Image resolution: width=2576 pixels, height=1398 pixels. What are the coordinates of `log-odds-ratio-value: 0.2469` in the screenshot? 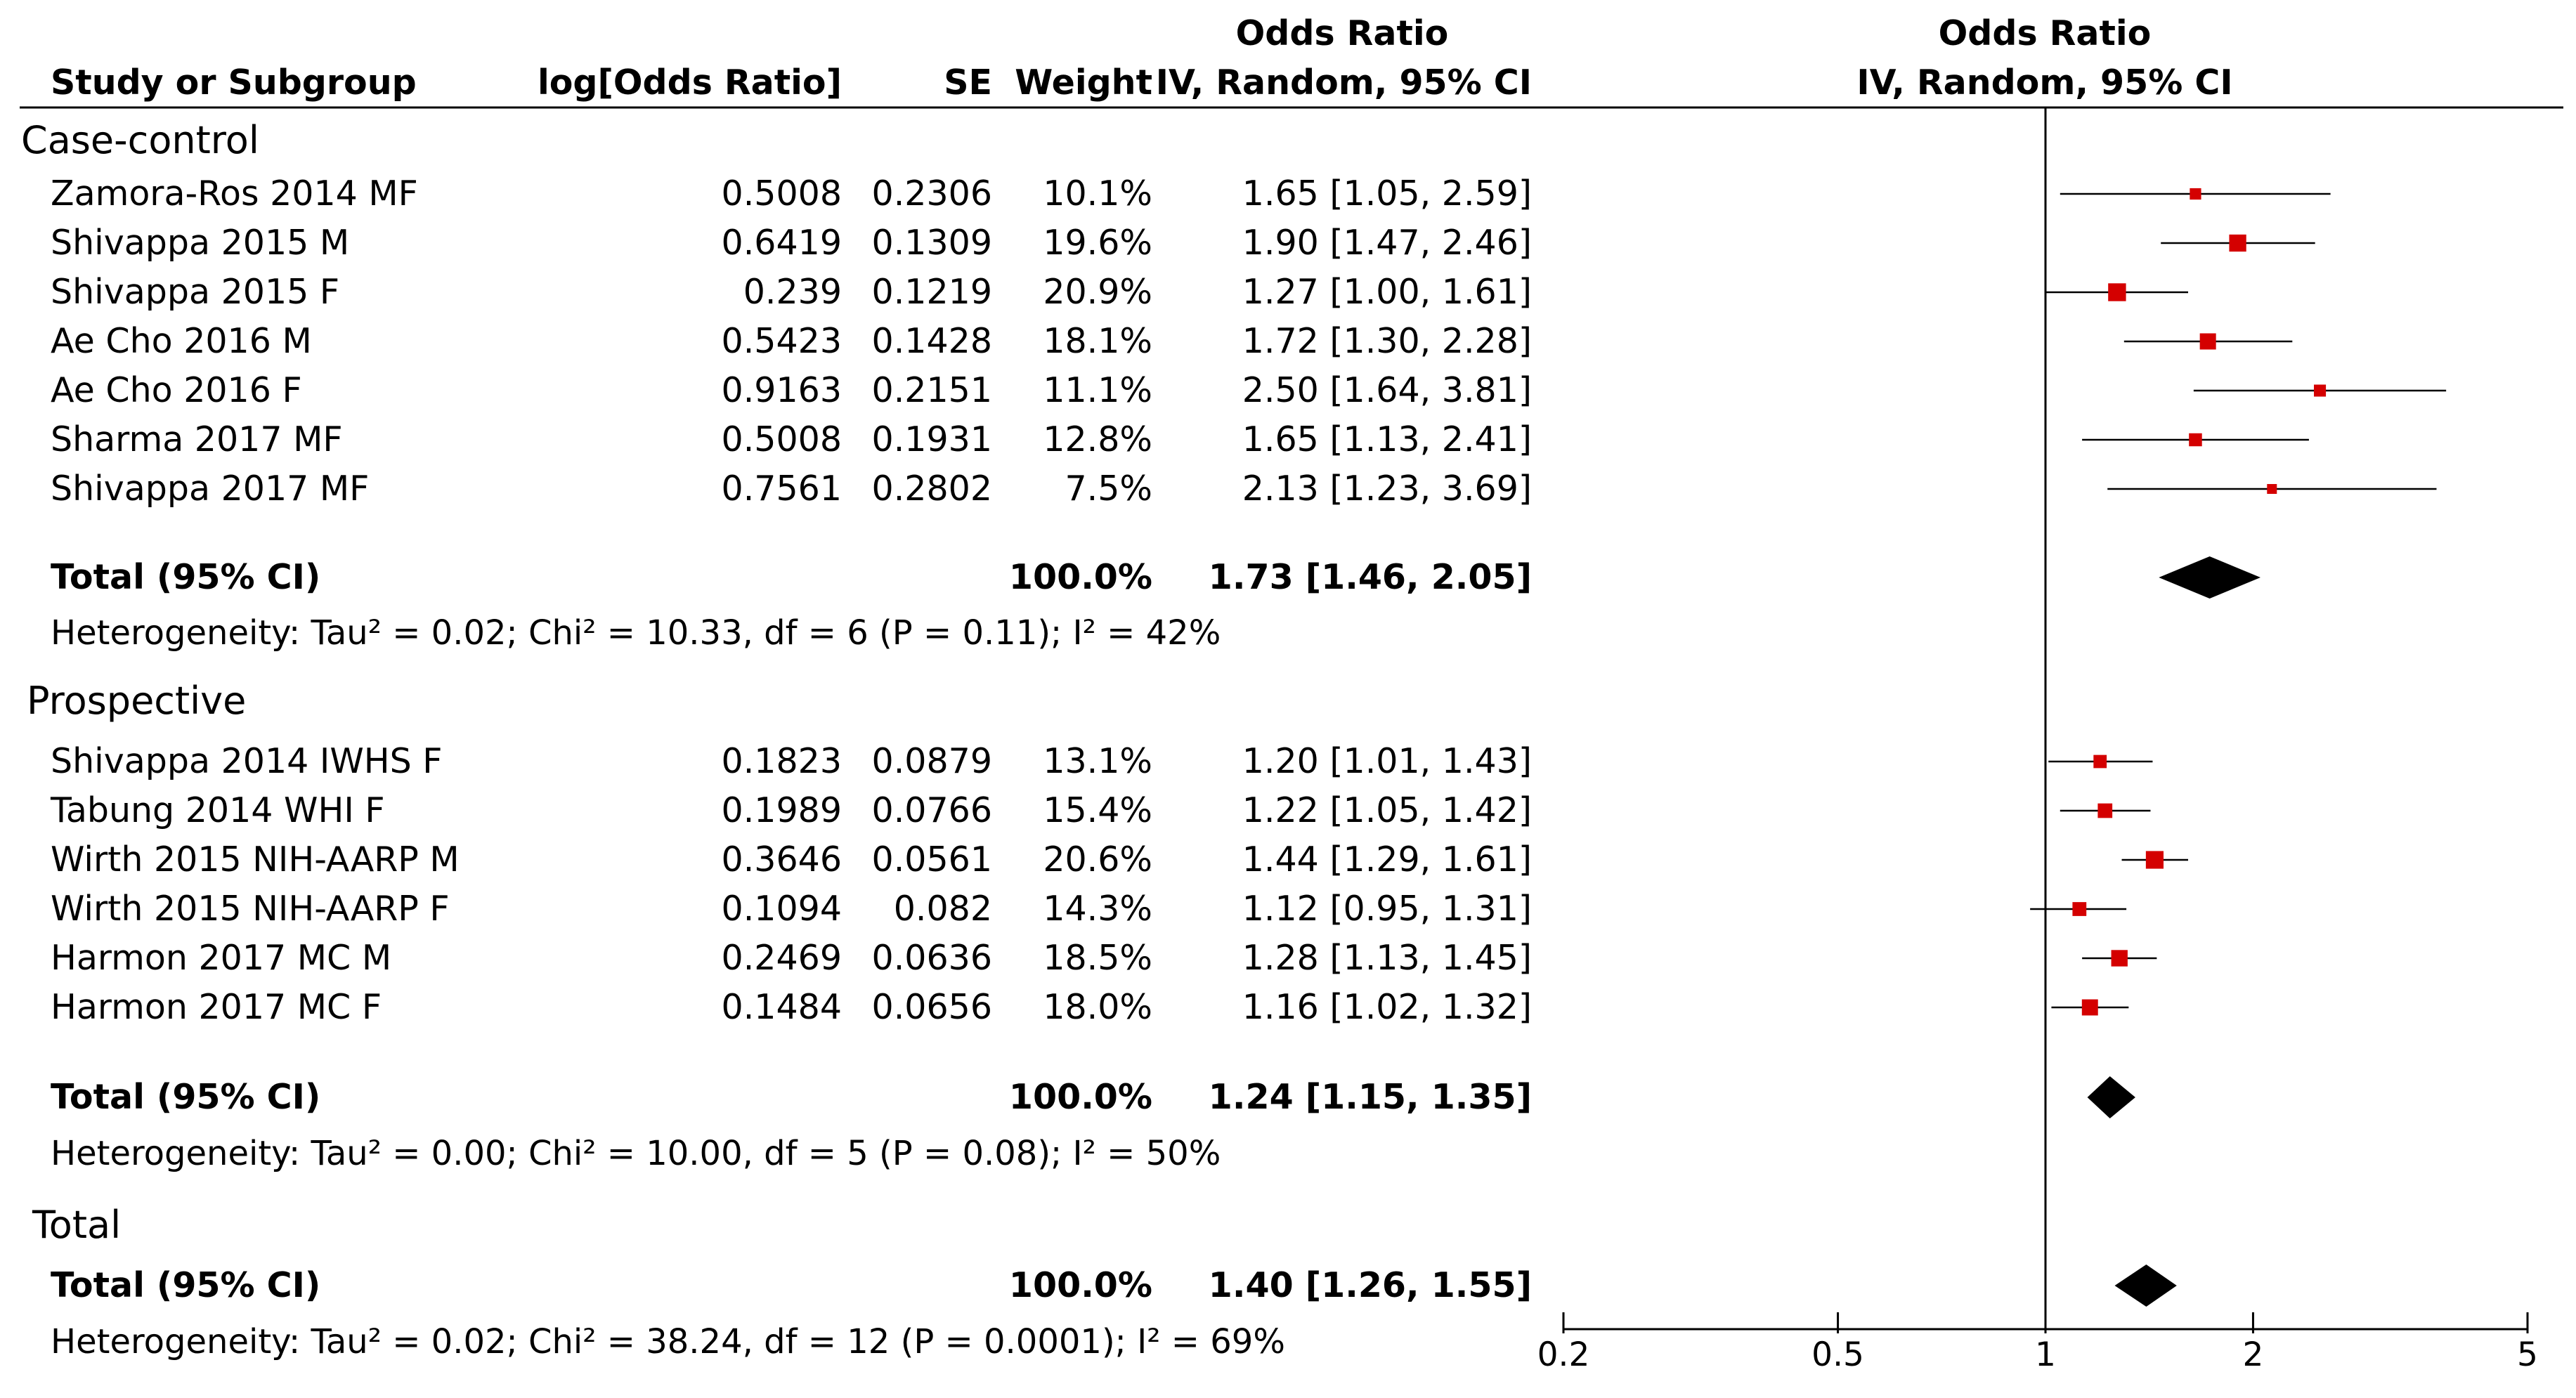 It's located at (782, 958).